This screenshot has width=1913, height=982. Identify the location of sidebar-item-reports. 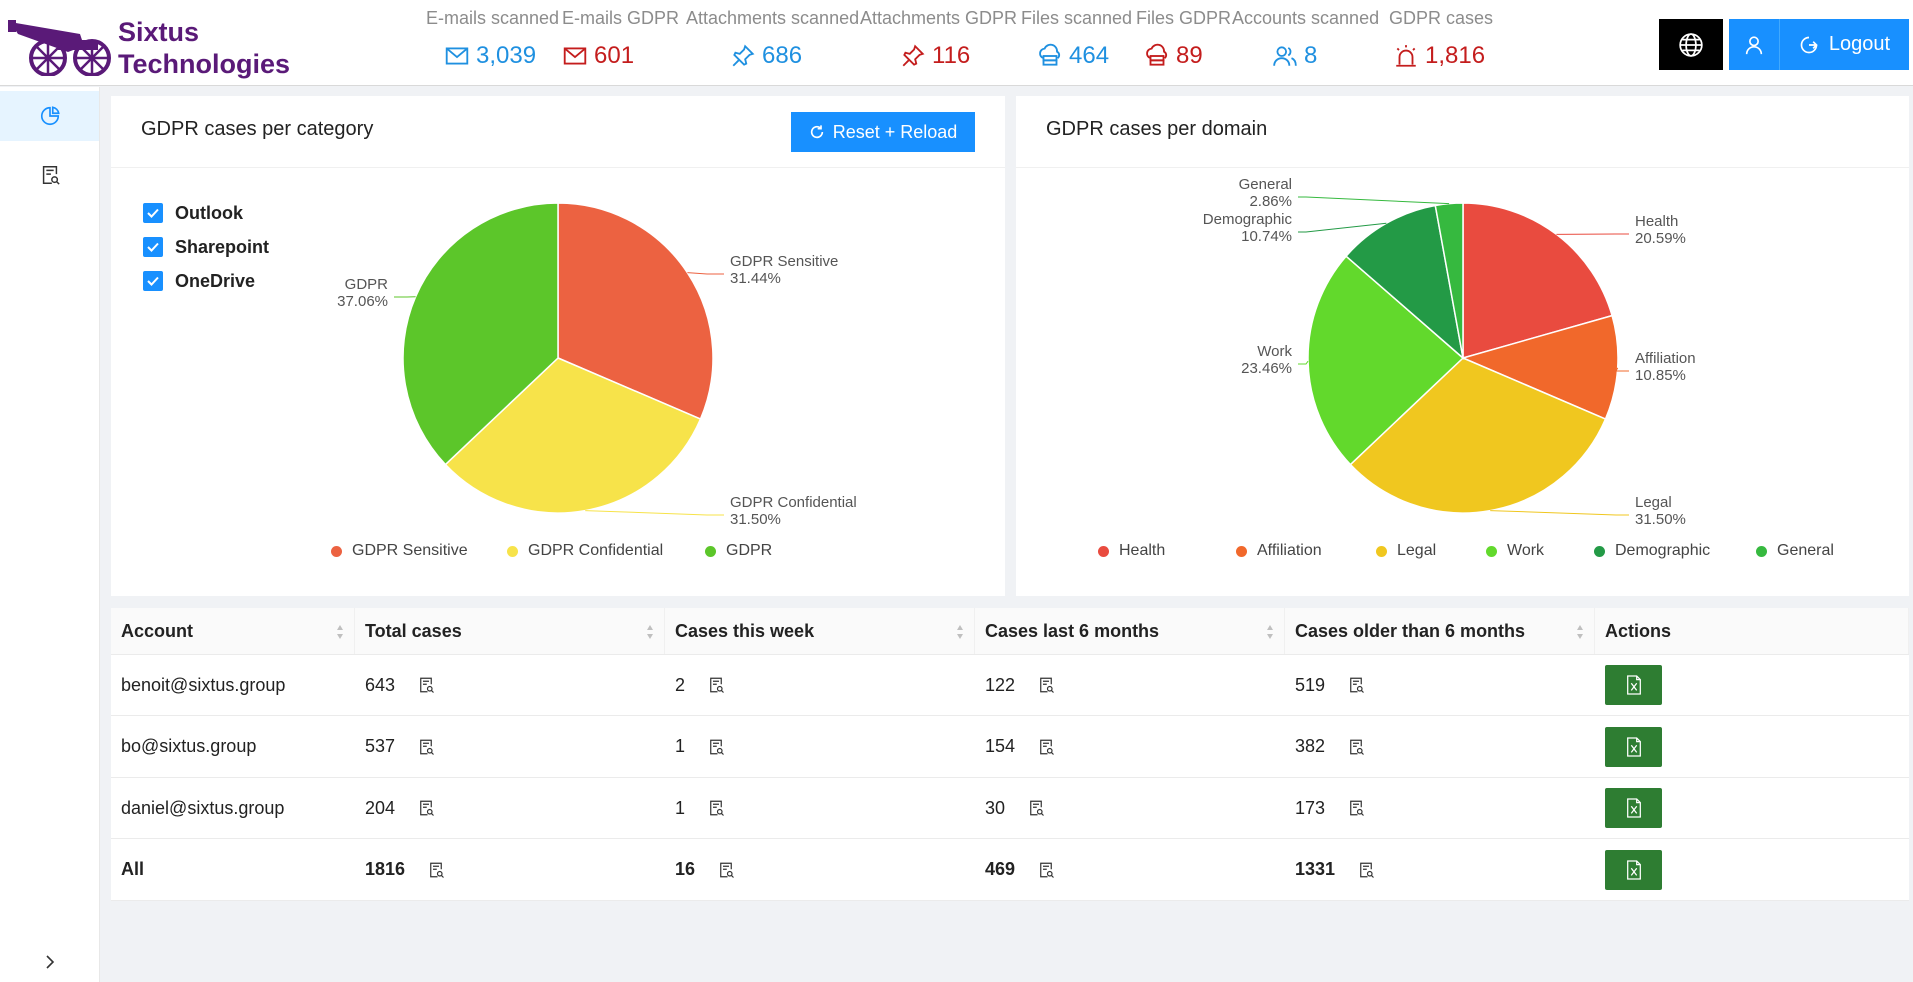
(49, 175).